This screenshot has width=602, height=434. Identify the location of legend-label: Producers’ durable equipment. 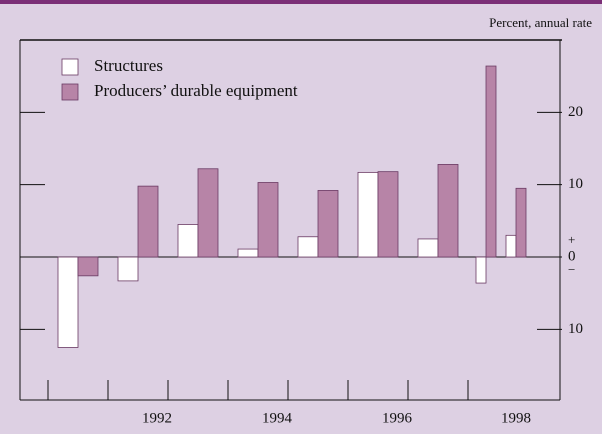
(196, 90).